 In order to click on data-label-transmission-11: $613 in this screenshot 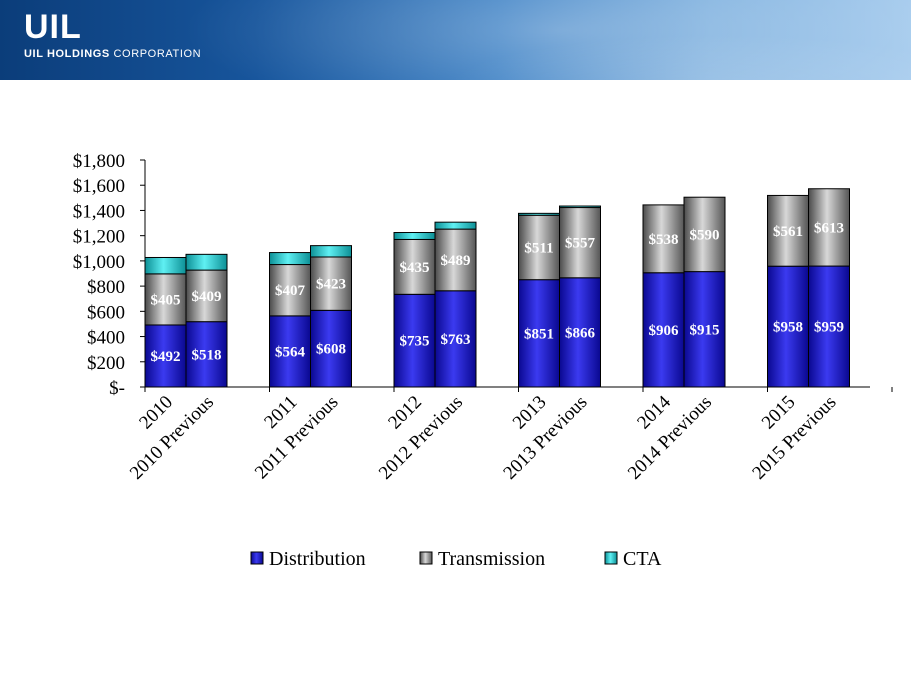, I will do `click(829, 228)`.